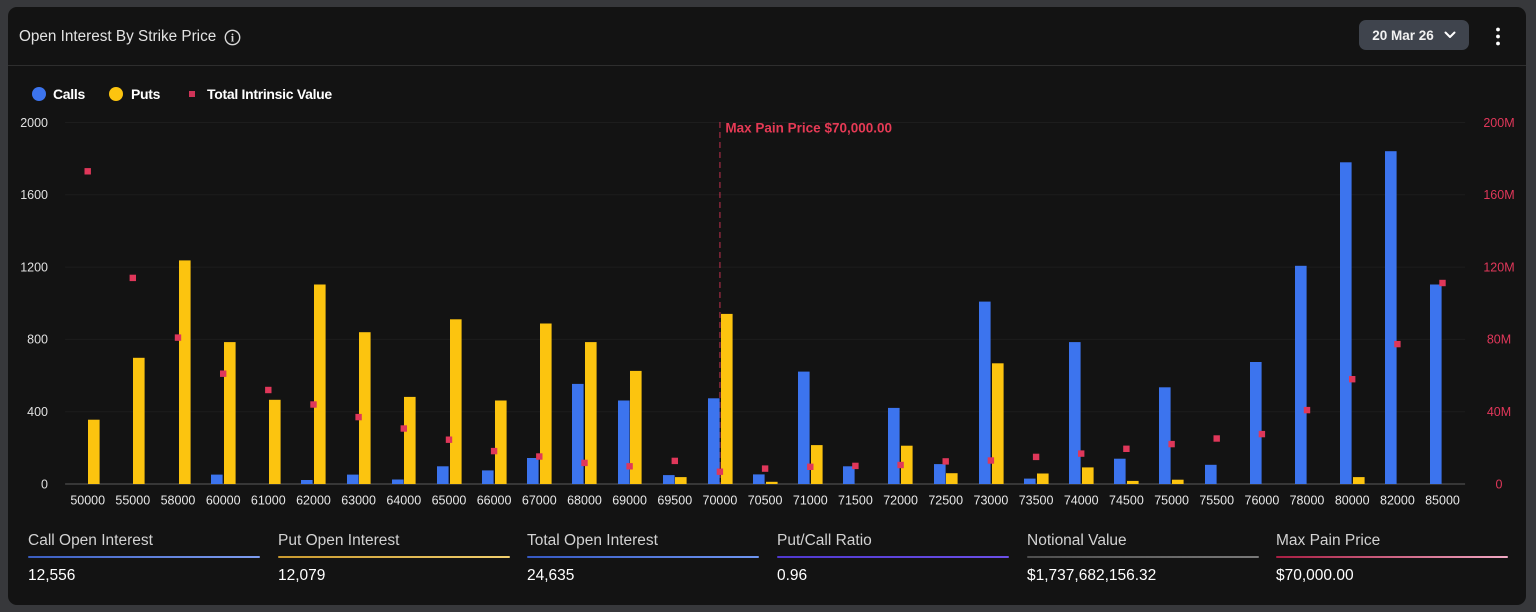 Image resolution: width=1536 pixels, height=612 pixels. What do you see at coordinates (449, 501) in the screenshot?
I see `svg-text: 65000` at bounding box center [449, 501].